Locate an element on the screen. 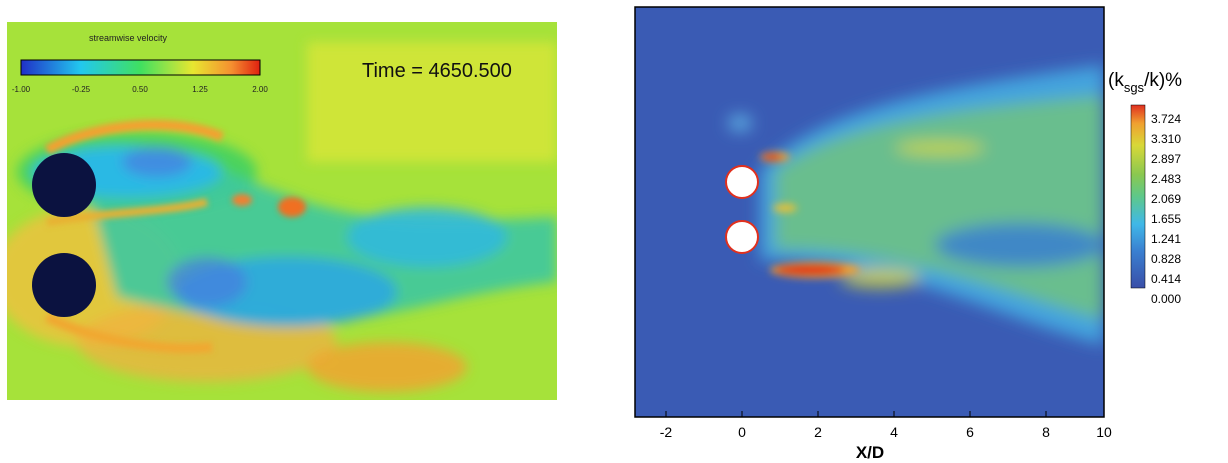 The image size is (1228, 463). legend-tick-label: 1.655 is located at coordinates (1166, 219).